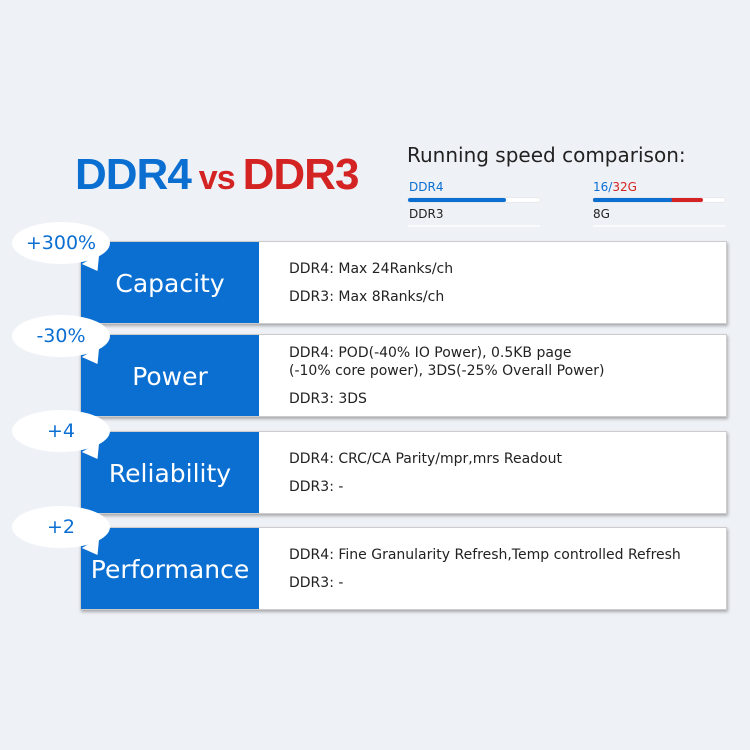  What do you see at coordinates (659, 226) in the screenshot?
I see `ddr3-capacity-bar` at bounding box center [659, 226].